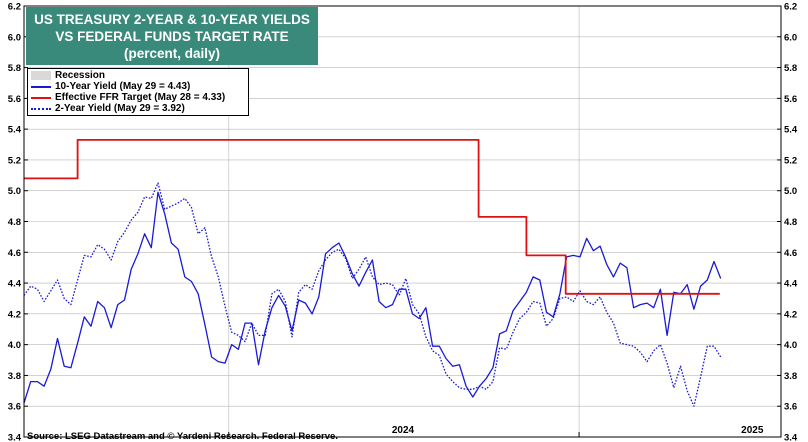  I want to click on legend-label: 10-Year Yield (May 29 = 4.43), so click(123, 86).